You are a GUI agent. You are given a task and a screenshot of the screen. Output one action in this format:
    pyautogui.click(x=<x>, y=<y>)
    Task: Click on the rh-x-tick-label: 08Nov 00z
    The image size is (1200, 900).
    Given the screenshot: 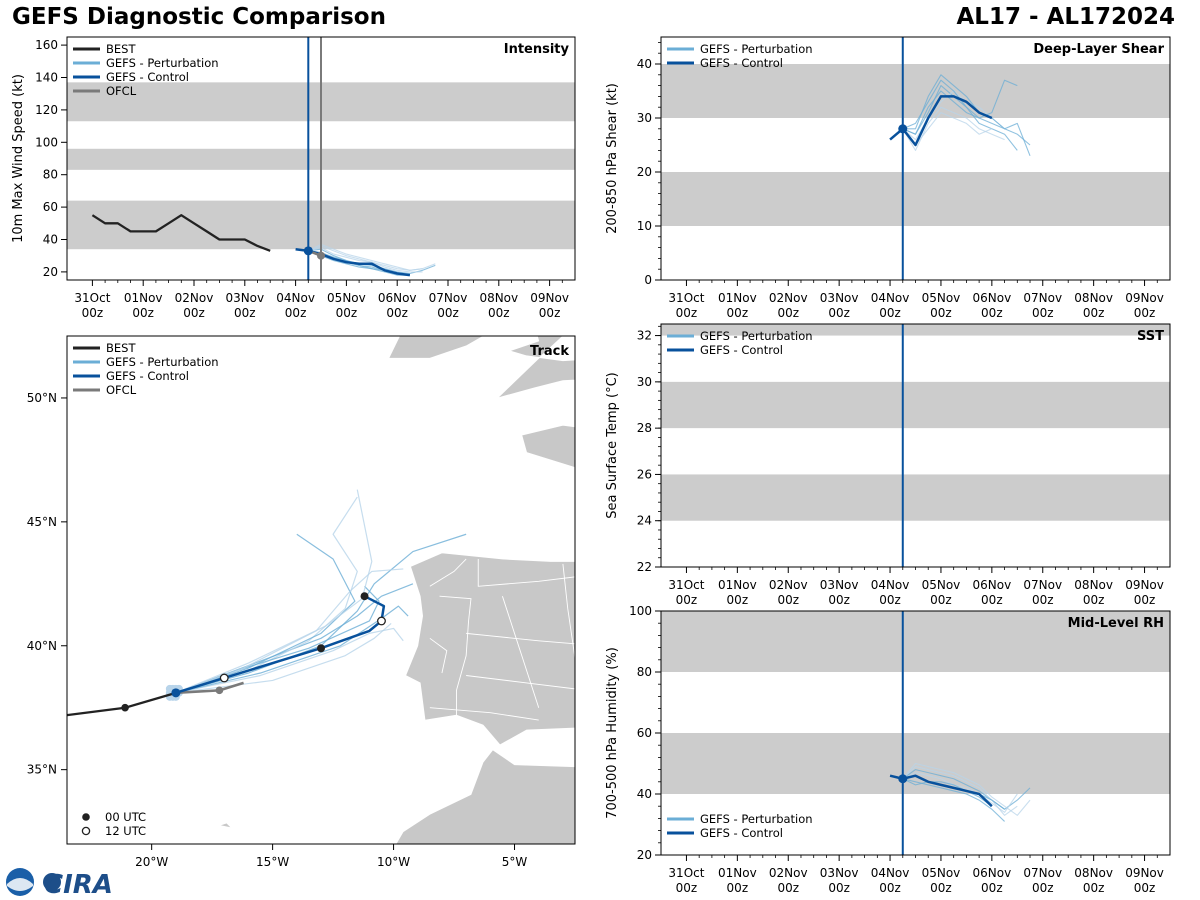 What is the action you would take?
    pyautogui.click(x=1093, y=880)
    